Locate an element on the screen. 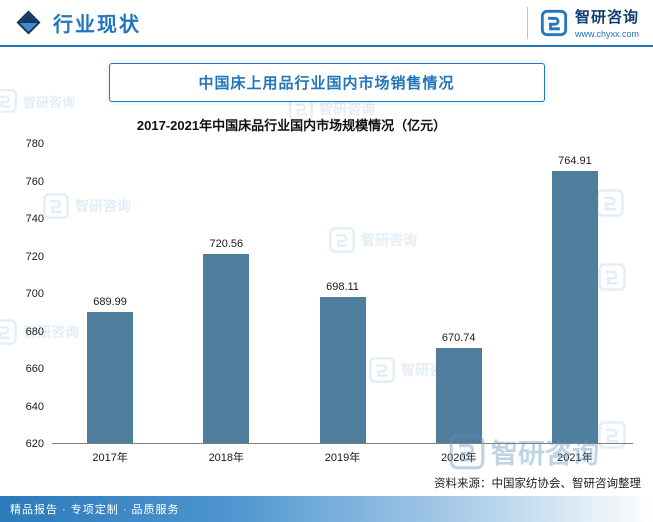 The width and height of the screenshot is (653, 522). y-axis-tick-label: 700 is located at coordinates (34, 294).